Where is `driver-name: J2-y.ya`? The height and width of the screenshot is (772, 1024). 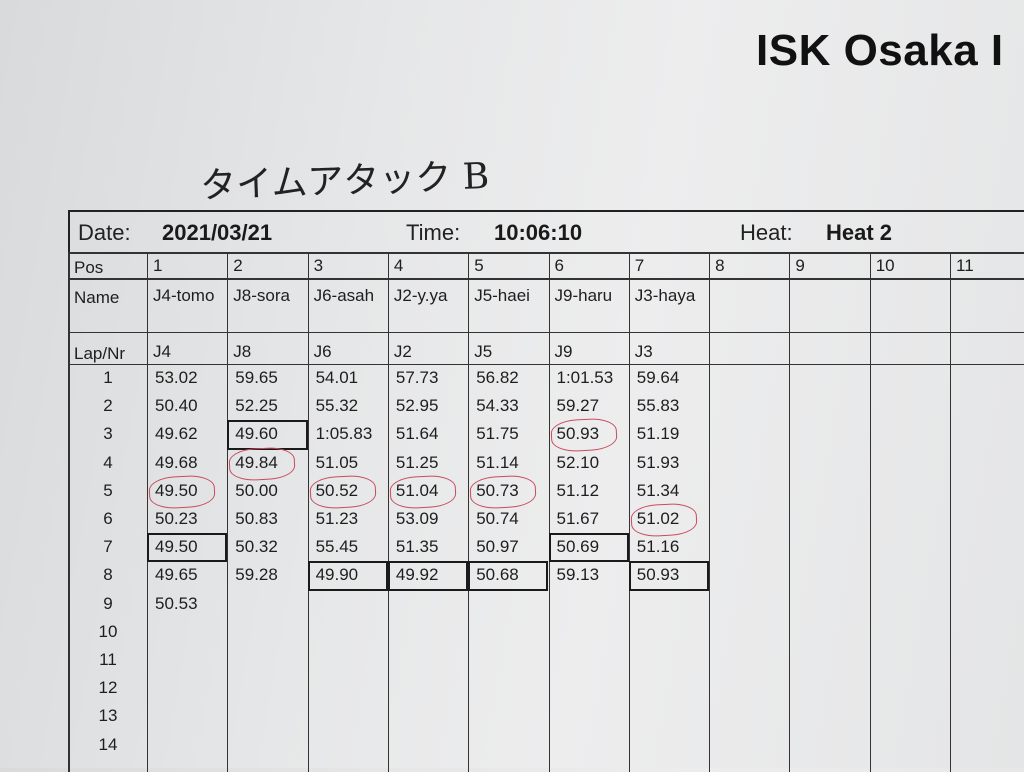 driver-name: J2-y.ya is located at coordinates (420, 295).